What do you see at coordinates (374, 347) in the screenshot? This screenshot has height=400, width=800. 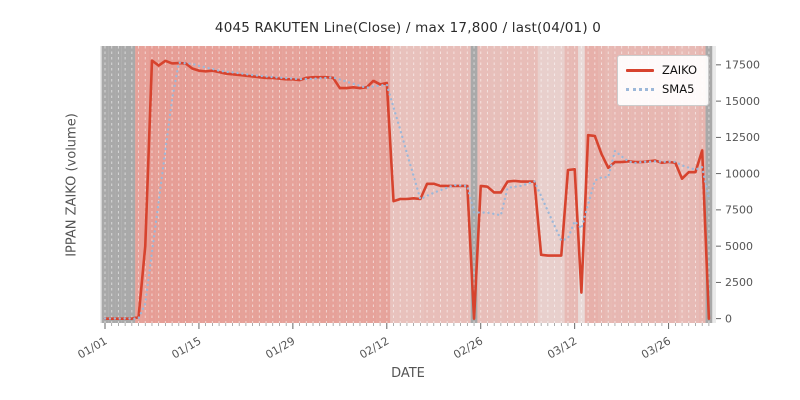 I see `x-tick-label: 02/12` at bounding box center [374, 347].